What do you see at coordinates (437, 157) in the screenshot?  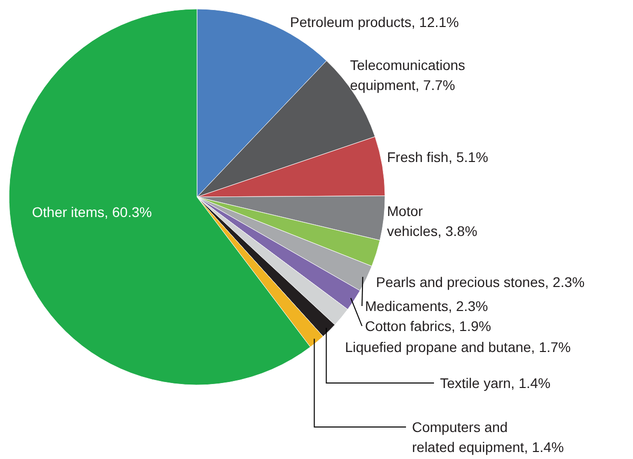 I see `slice-label: Fresh fish, 5.1%` at bounding box center [437, 157].